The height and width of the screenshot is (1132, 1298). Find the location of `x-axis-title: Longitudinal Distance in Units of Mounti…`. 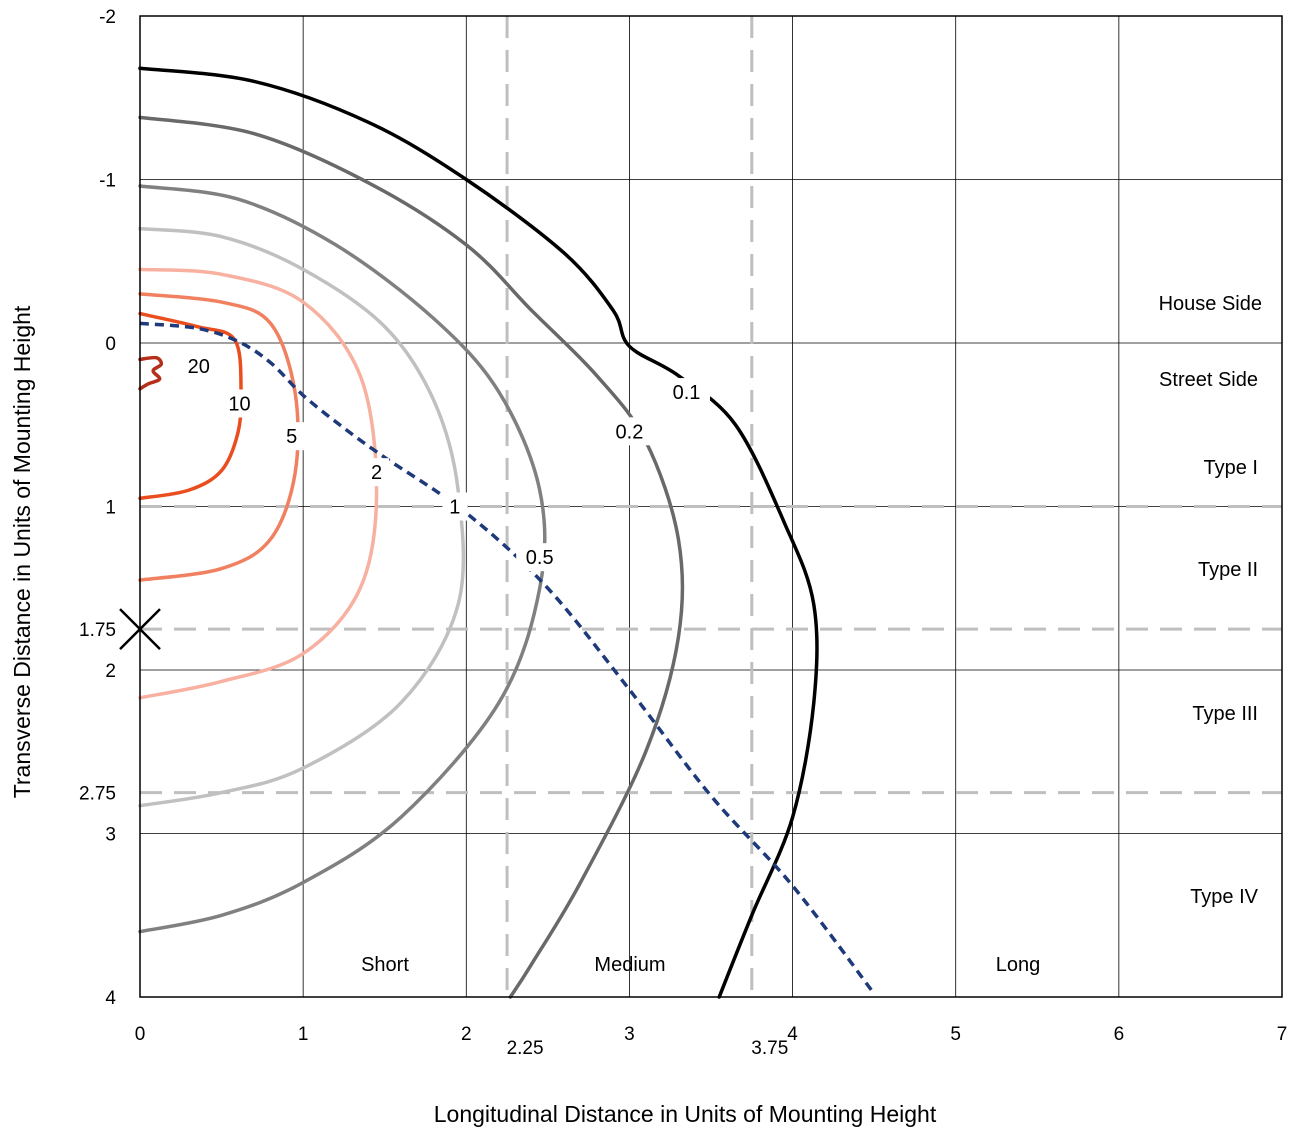

x-axis-title: Longitudinal Distance in Units of Mounti… is located at coordinates (685, 1114).